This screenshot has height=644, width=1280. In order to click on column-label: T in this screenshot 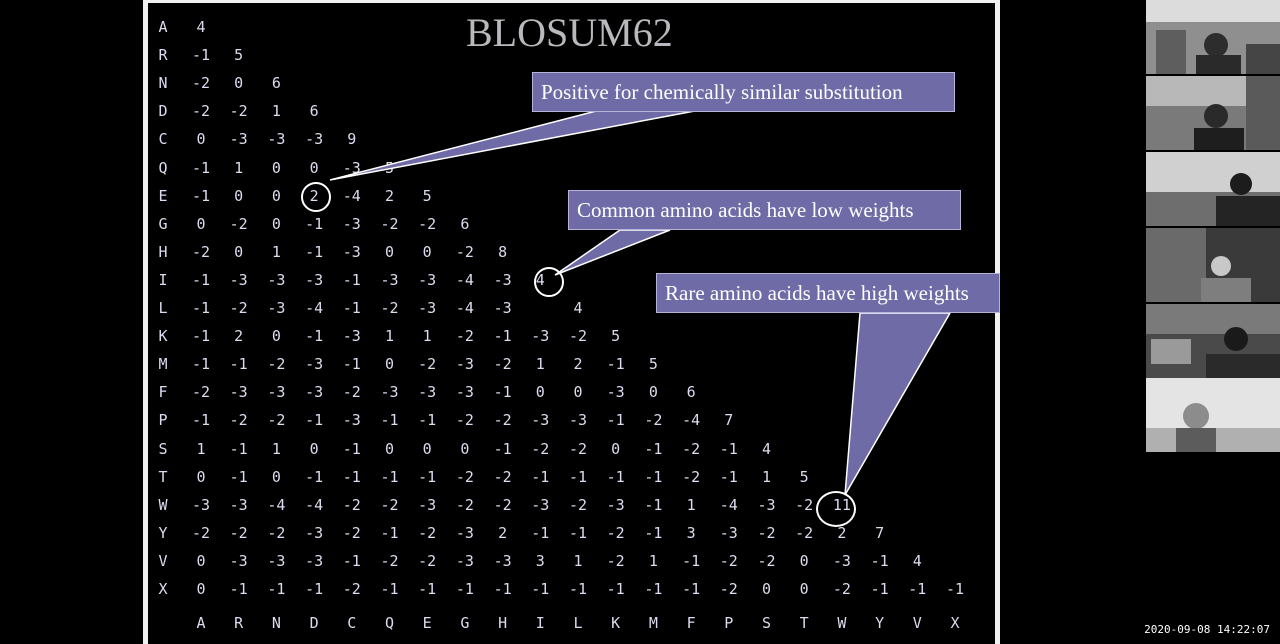, I will do `click(804, 623)`.